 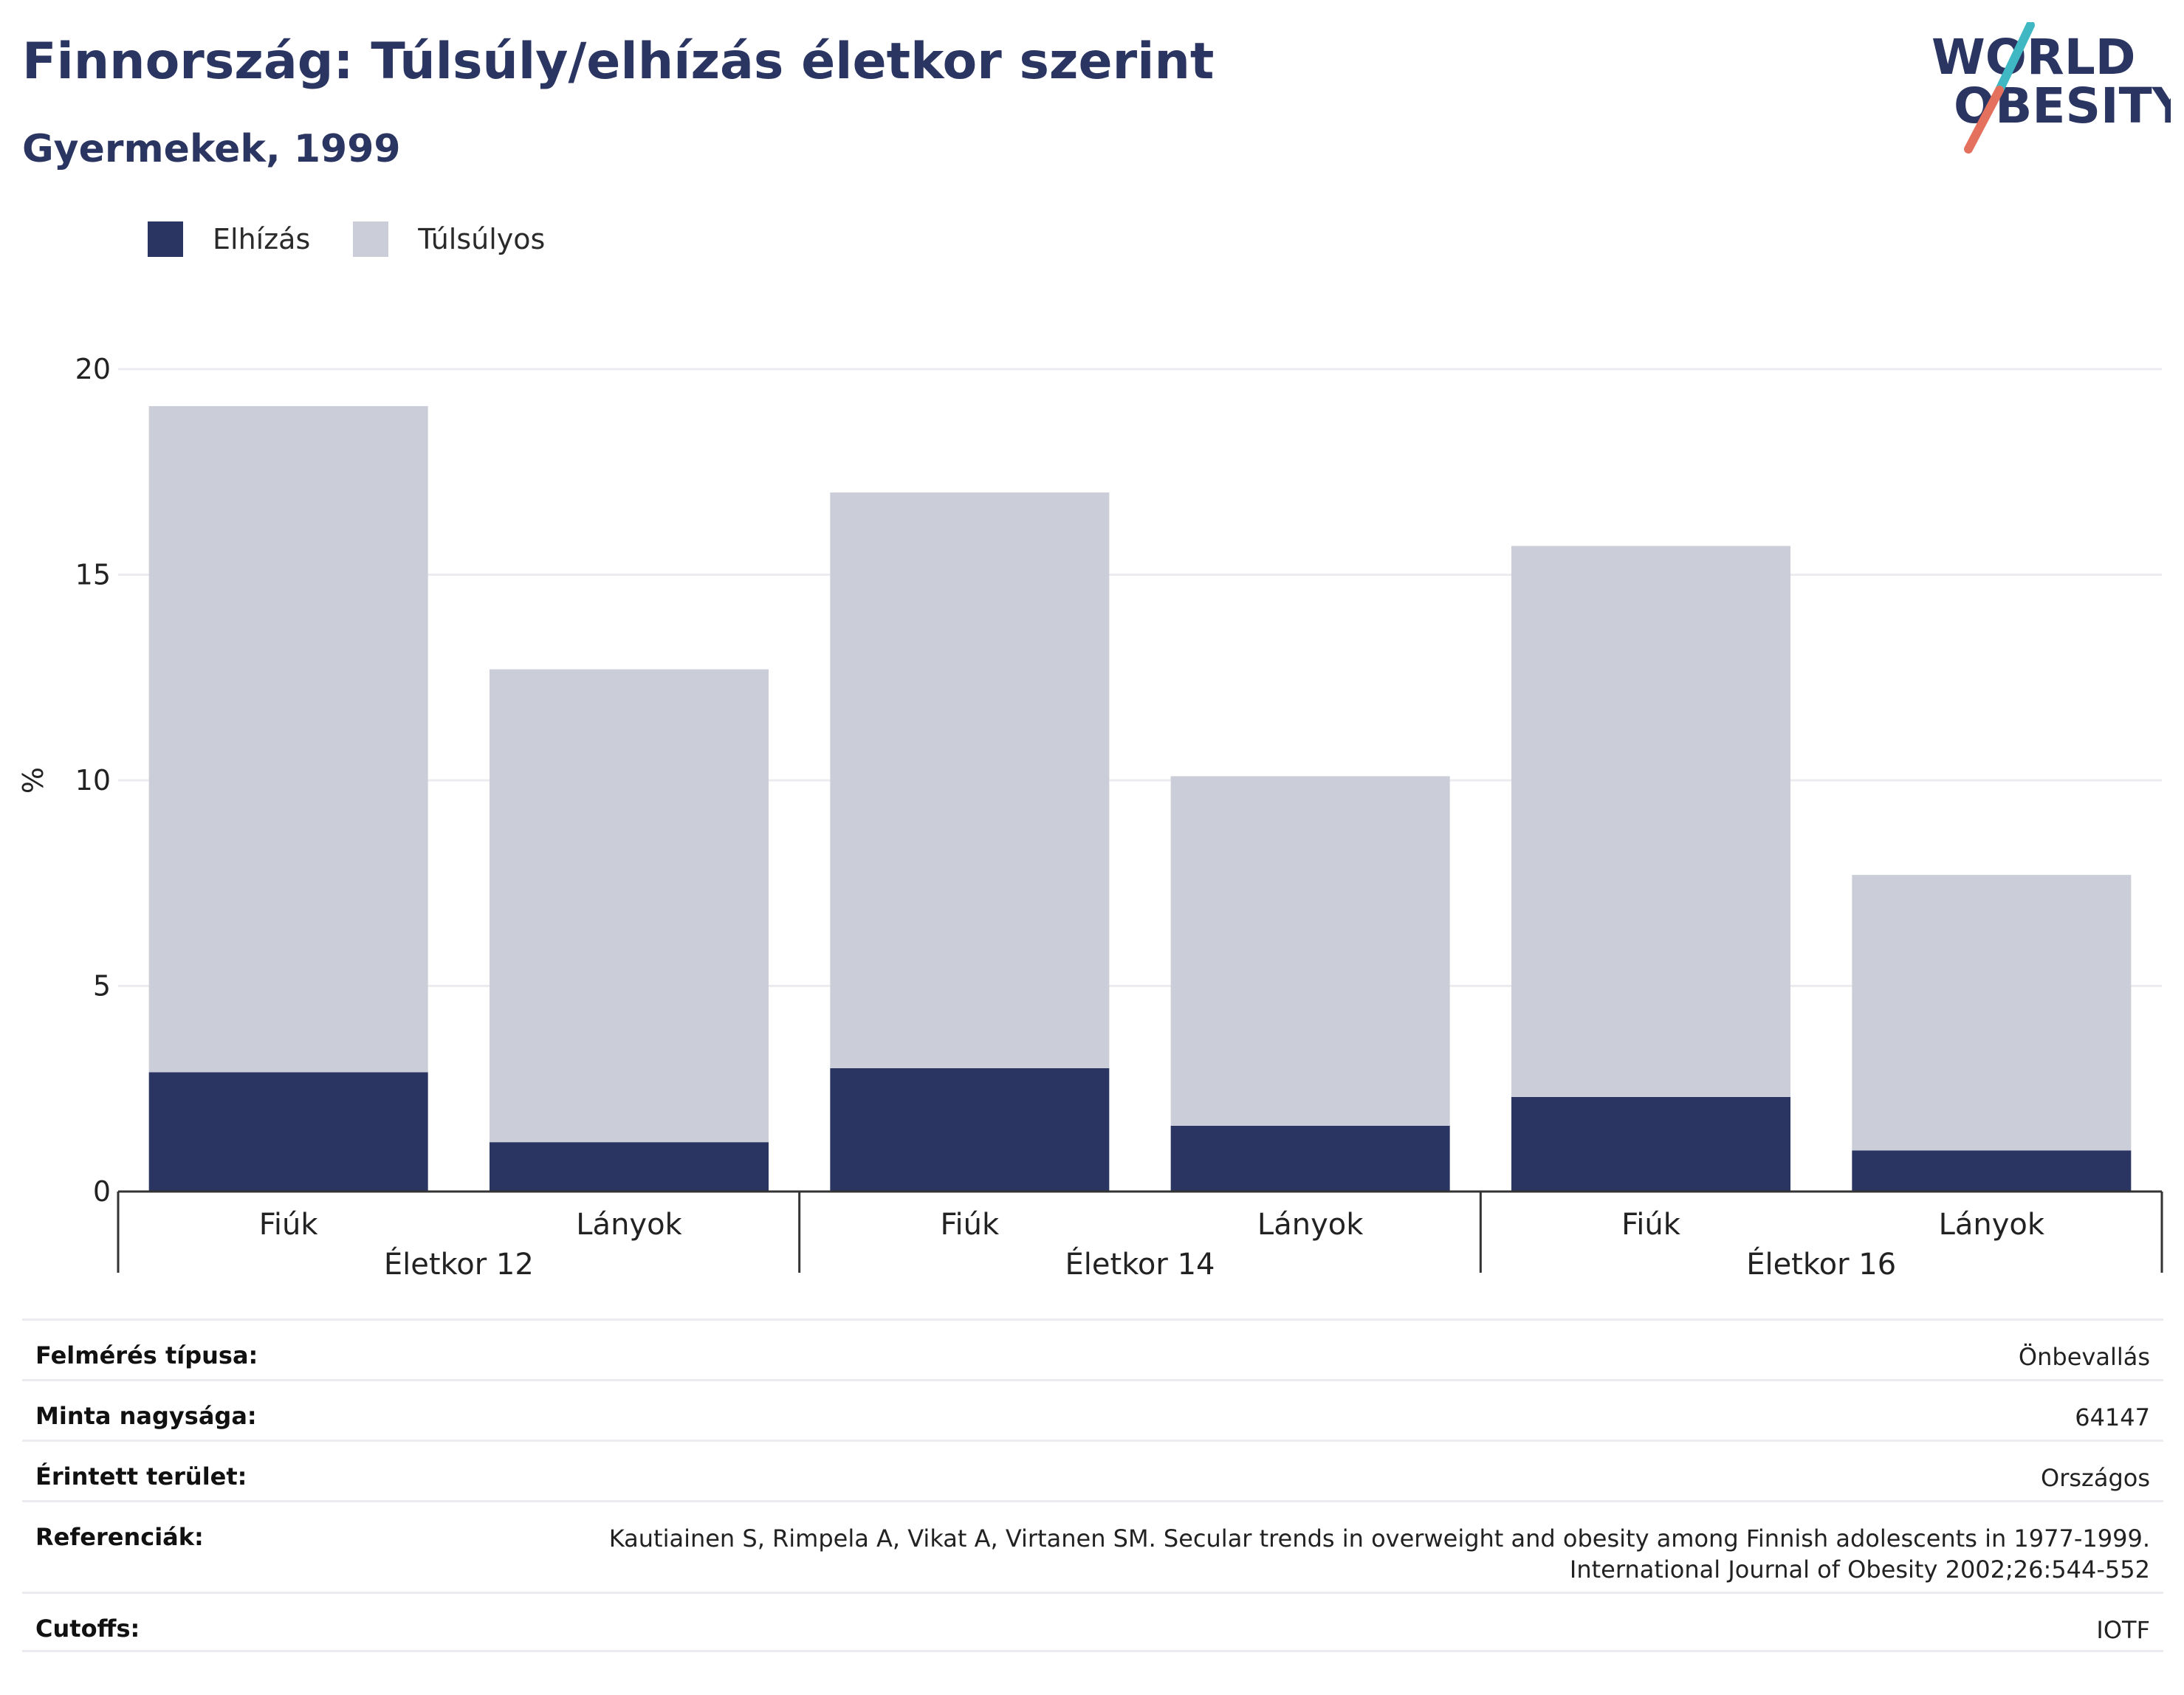 I want to click on world-obesity-logo: WORLD OBESITY, so click(x=2051, y=88).